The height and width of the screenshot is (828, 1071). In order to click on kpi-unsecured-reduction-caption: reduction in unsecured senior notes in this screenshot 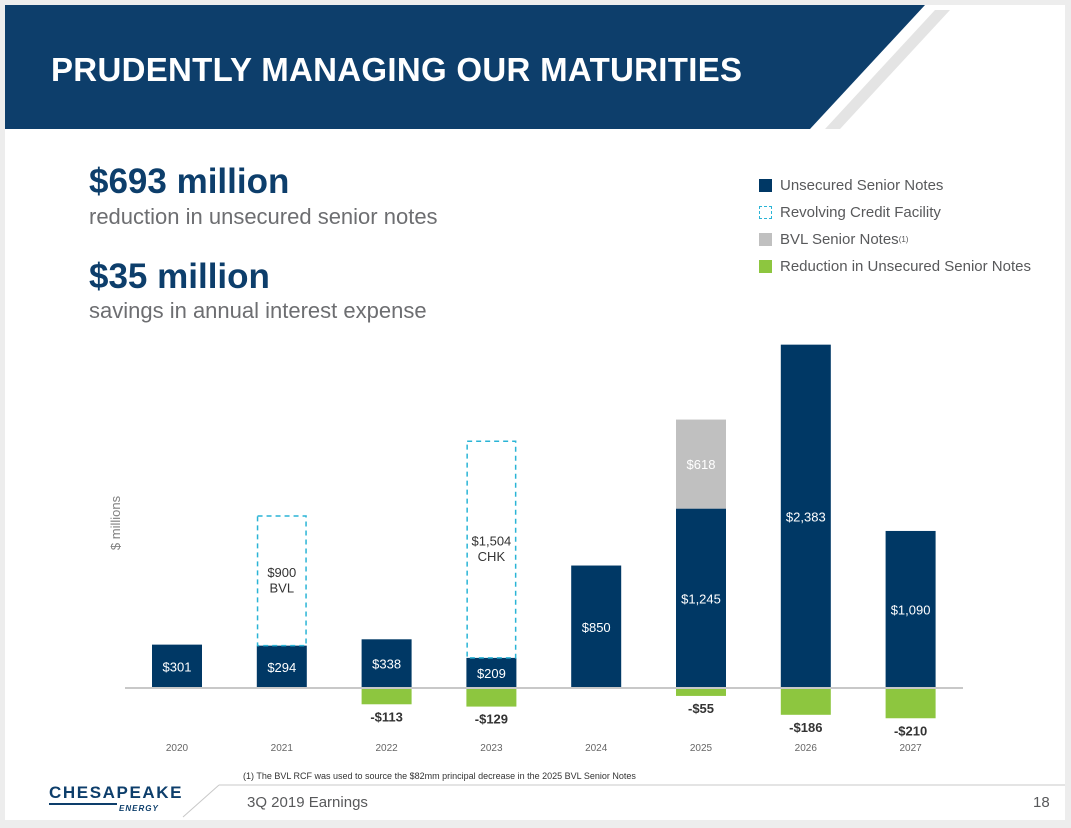, I will do `click(263, 216)`.